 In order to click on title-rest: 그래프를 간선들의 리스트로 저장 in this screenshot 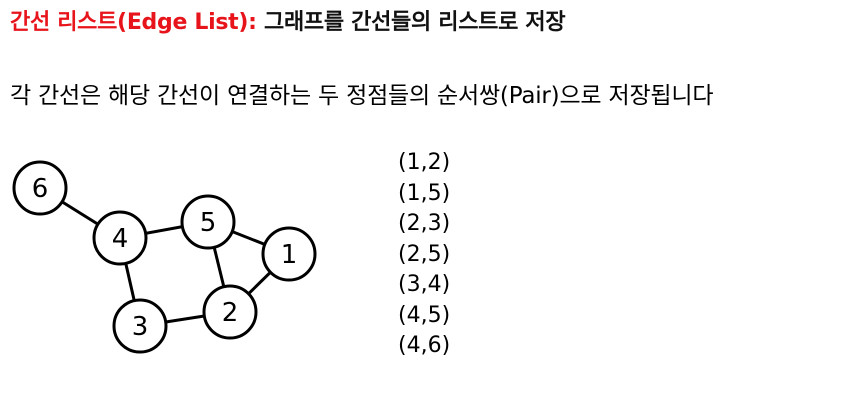, I will do `click(411, 22)`.